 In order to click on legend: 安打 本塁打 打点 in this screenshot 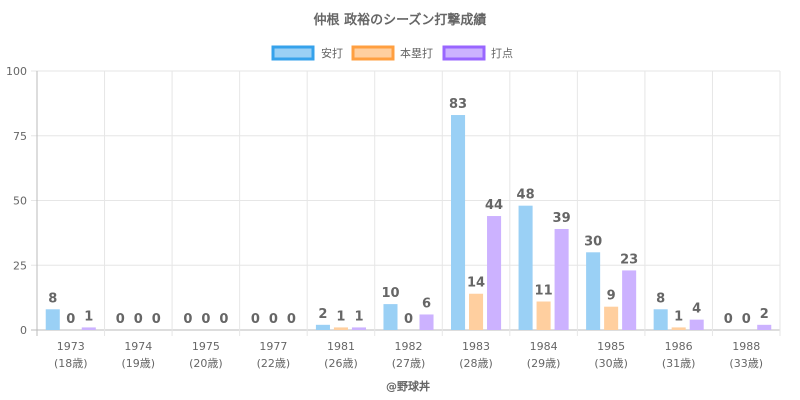, I will do `click(392, 53)`.